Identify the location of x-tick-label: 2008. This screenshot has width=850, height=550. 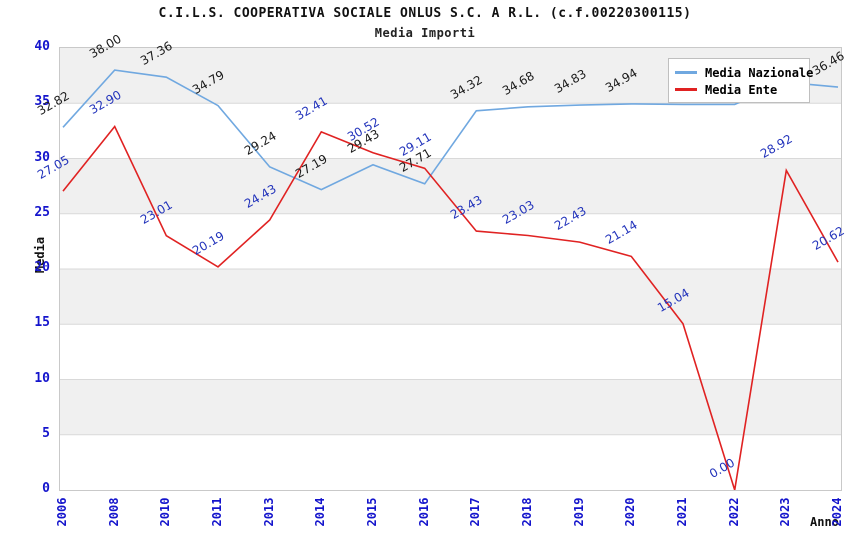
(113, 512).